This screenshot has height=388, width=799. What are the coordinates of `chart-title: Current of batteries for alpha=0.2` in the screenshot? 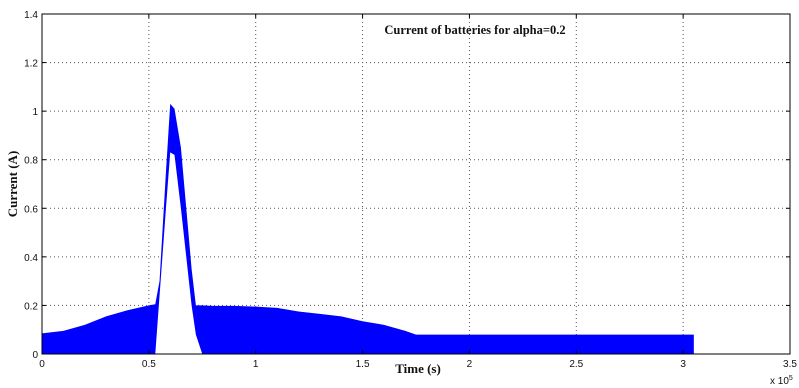 It's located at (474, 30).